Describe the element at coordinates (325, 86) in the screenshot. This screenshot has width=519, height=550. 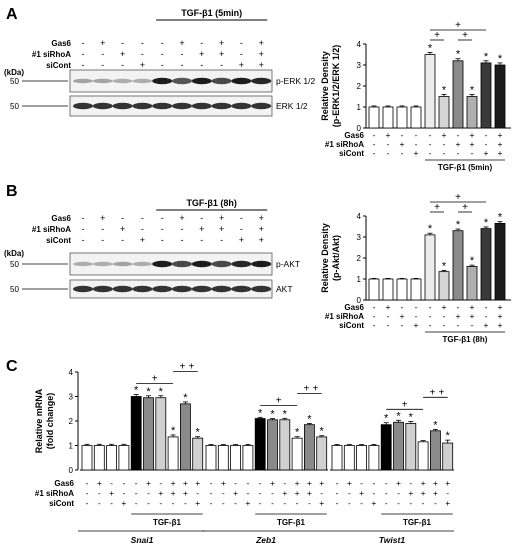
I see `y-axis-label: Relative Density` at that location.